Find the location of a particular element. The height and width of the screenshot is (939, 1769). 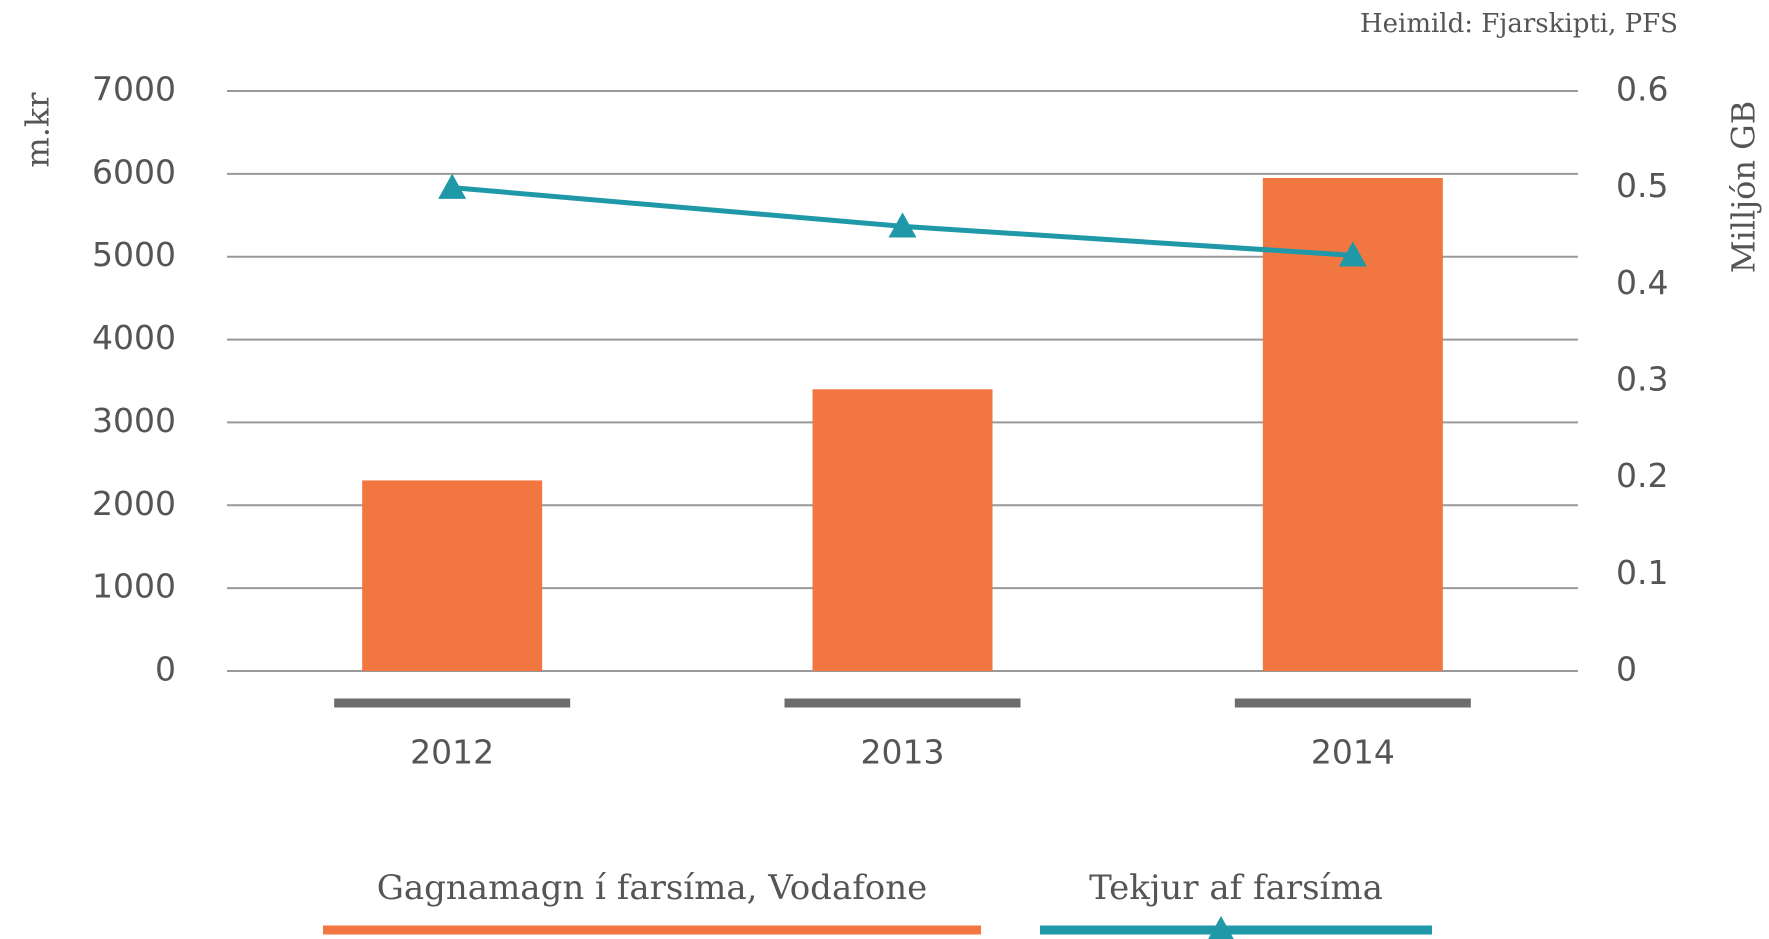

y2-tick-label: 0 is located at coordinates (1626, 669).